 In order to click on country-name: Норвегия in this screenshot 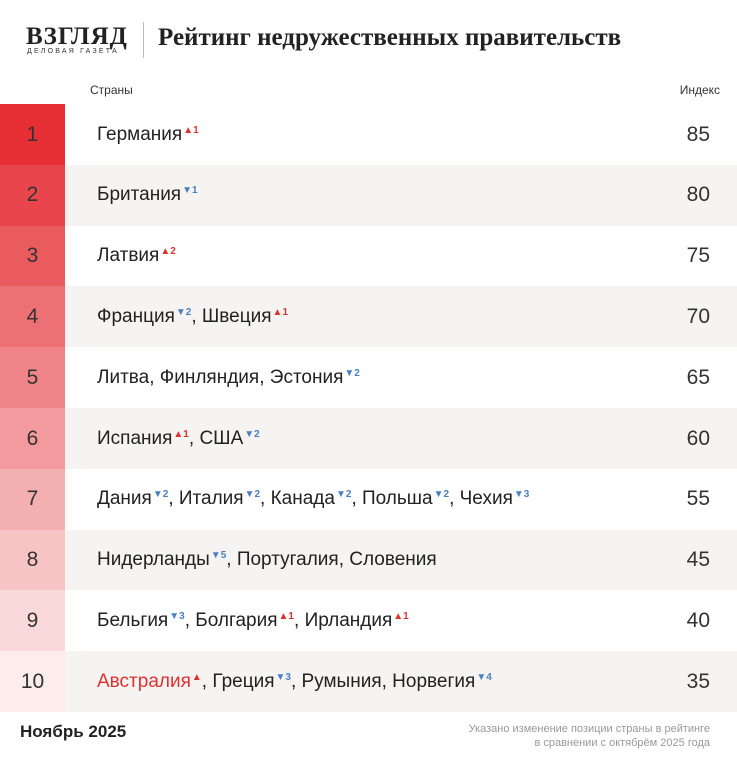, I will do `click(434, 681)`.